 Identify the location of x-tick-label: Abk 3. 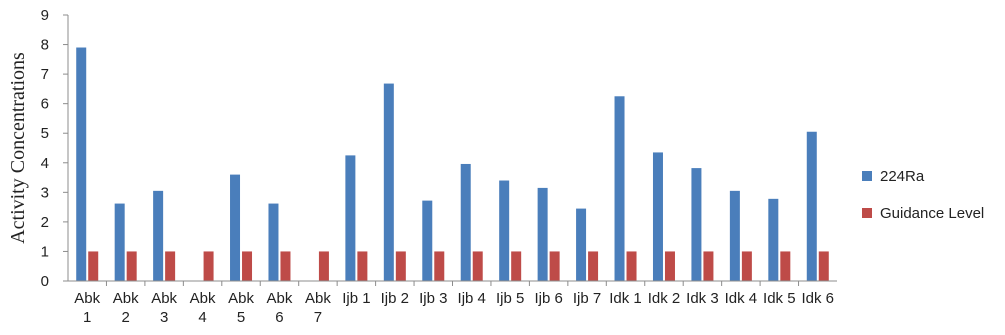
(164, 308).